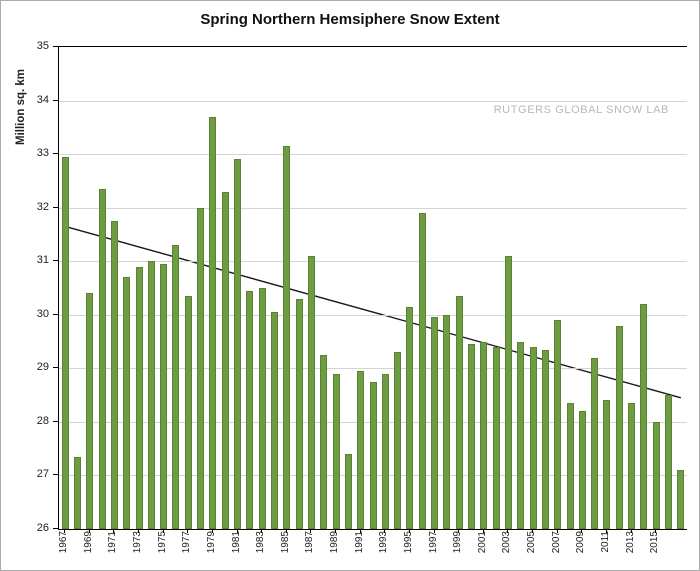  I want to click on bar-2004, so click(521, 435).